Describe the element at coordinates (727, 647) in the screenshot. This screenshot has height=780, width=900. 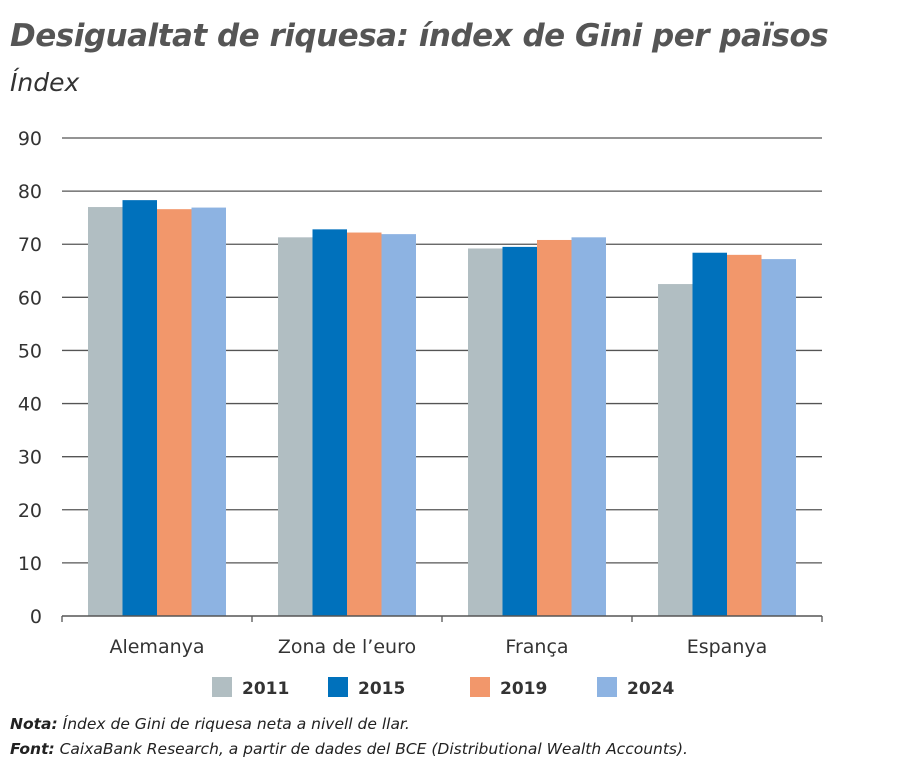
I see `x-tick-label: Espanya` at that location.